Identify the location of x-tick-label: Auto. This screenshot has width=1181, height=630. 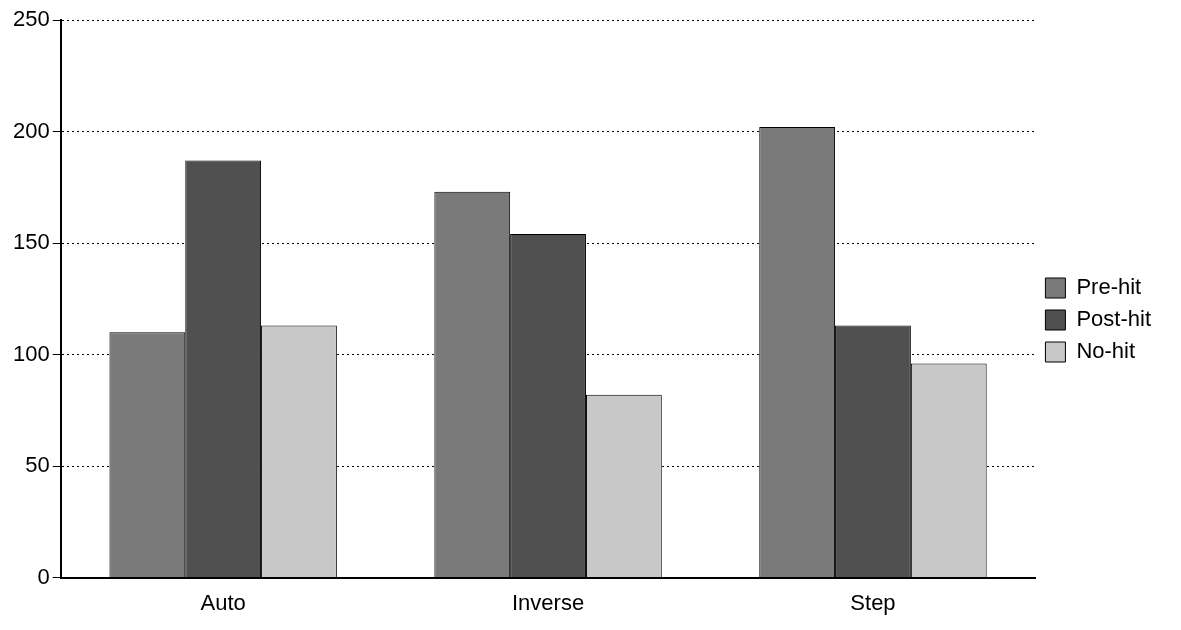
(223, 602).